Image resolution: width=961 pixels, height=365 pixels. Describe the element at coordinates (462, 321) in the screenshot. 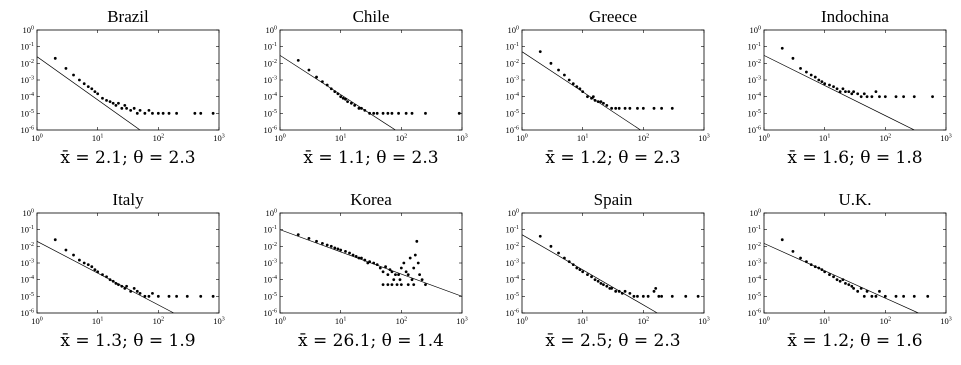

I see `x-tick-label: 10³` at that location.